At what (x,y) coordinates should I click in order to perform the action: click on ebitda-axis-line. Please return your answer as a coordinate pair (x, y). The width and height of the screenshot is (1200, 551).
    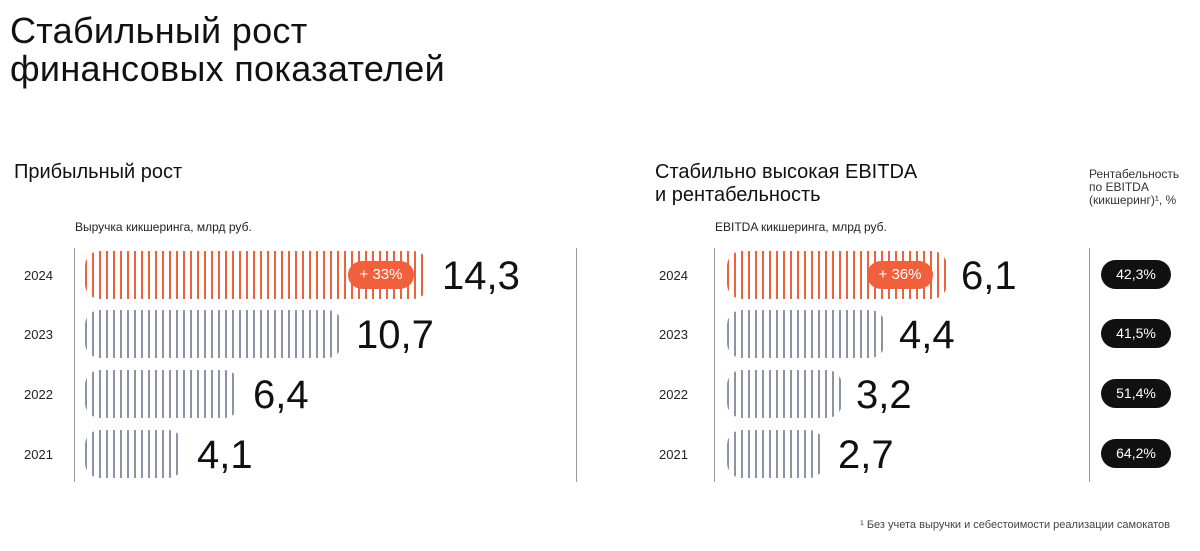
    Looking at the image, I should click on (714, 365).